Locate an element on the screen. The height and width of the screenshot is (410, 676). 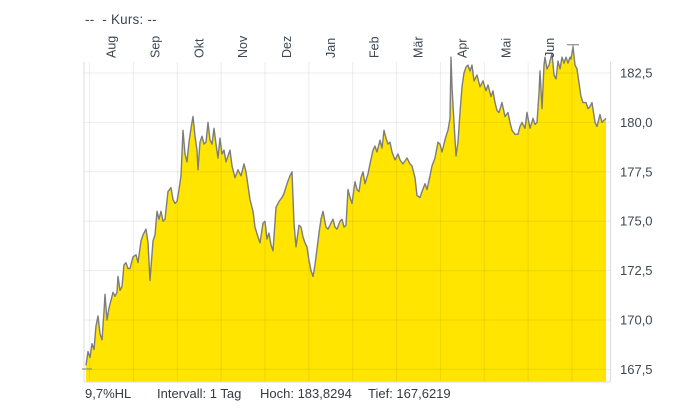
x-axis-label: Feb is located at coordinates (375, 47).